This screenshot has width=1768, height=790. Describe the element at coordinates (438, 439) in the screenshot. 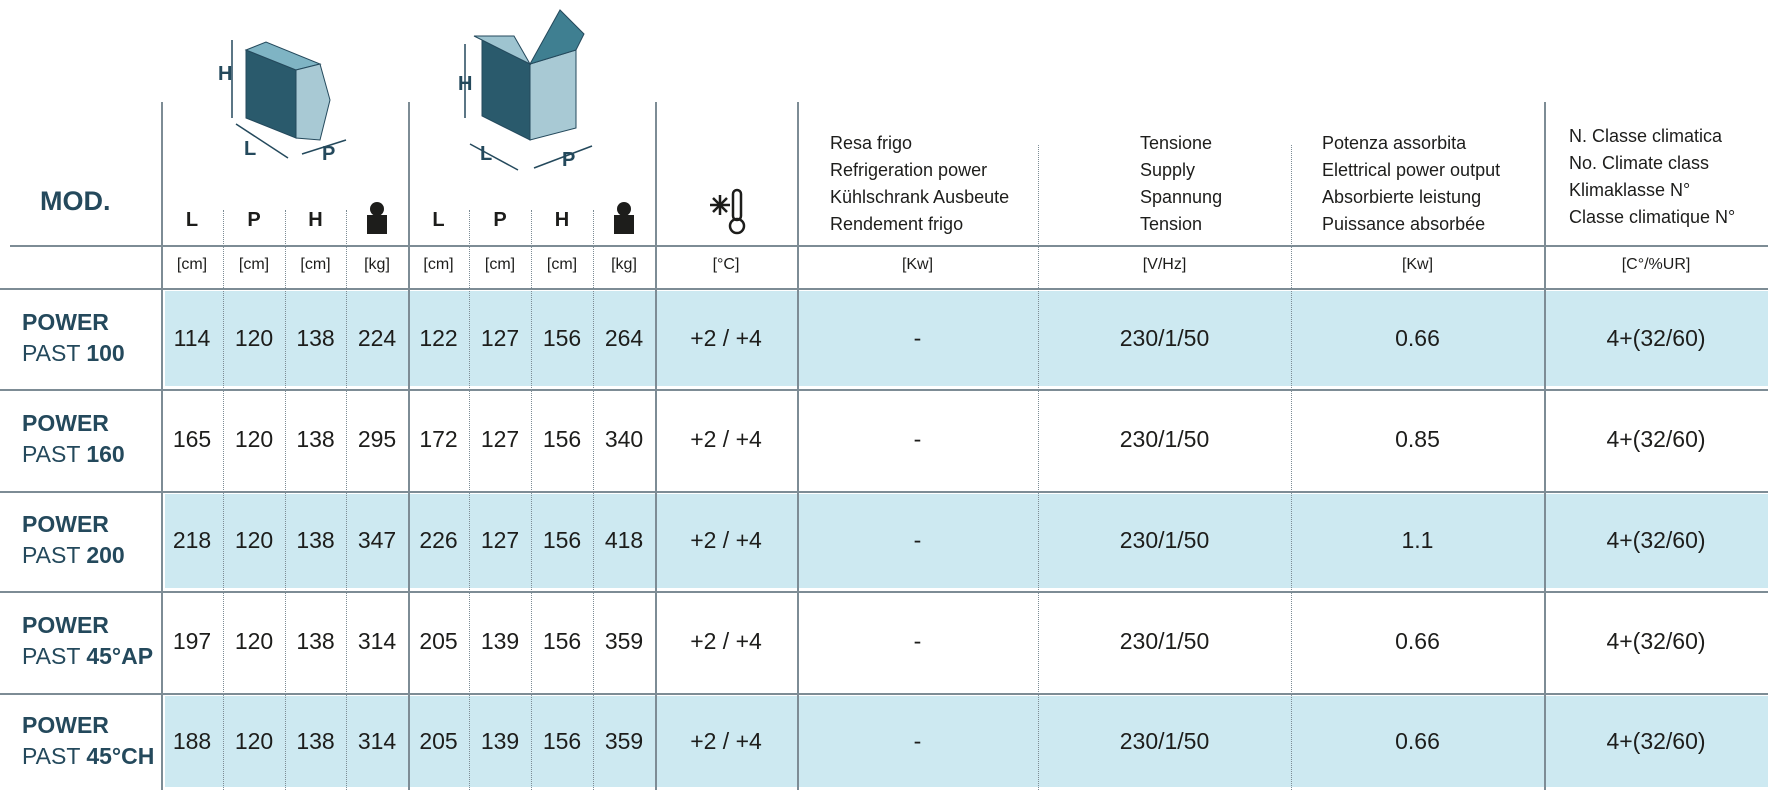

I see `cell-value: 172` at that location.